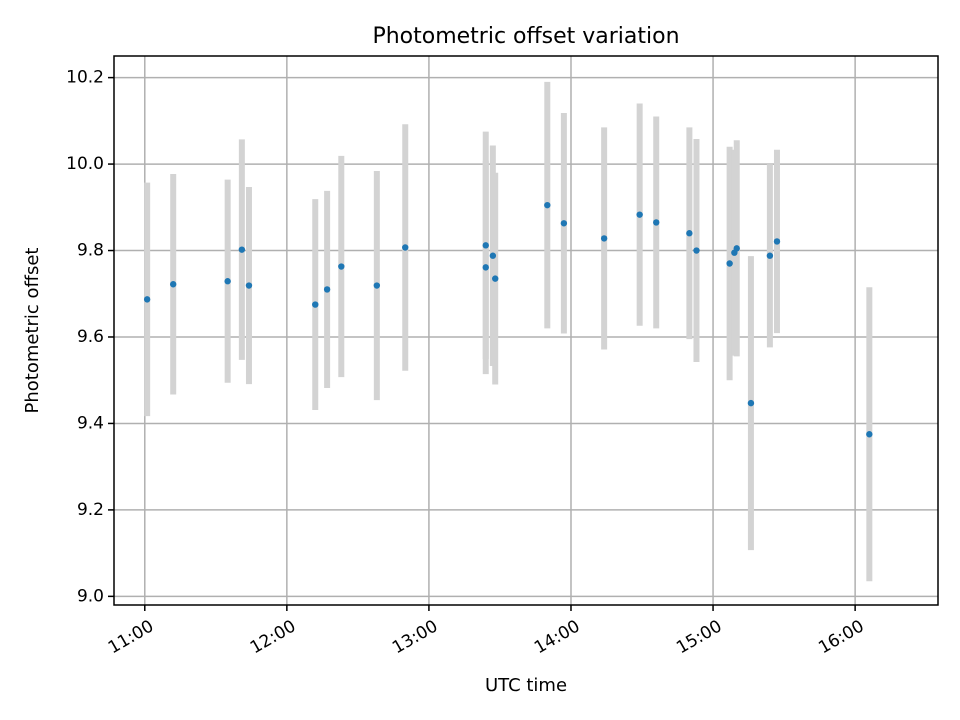  What do you see at coordinates (90, 596) in the screenshot?
I see `y-tick-label: 9.0` at bounding box center [90, 596].